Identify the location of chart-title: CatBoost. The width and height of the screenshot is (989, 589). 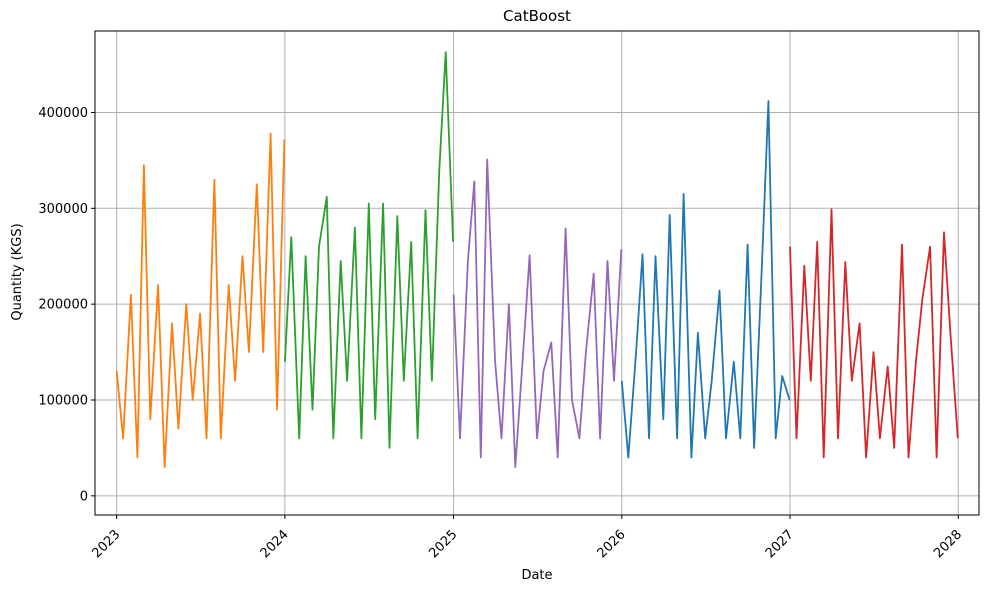
(537, 16).